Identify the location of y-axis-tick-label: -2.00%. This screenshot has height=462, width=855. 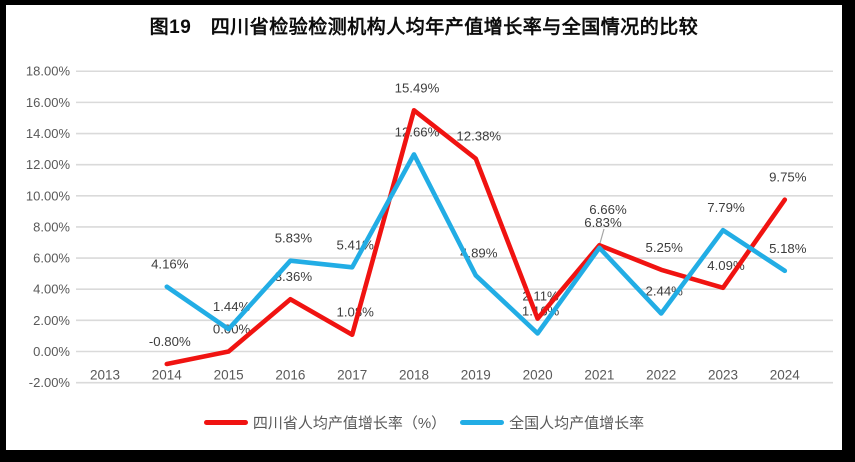
(50, 382).